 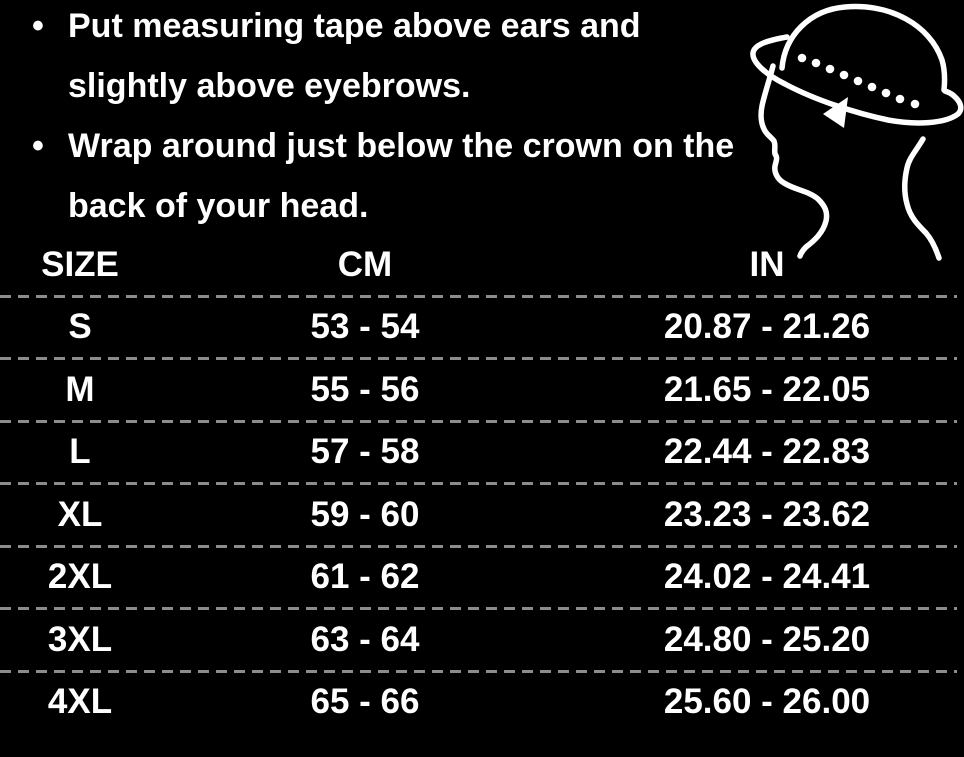 I want to click on cell-cm: 55 - 56, so click(x=365, y=389).